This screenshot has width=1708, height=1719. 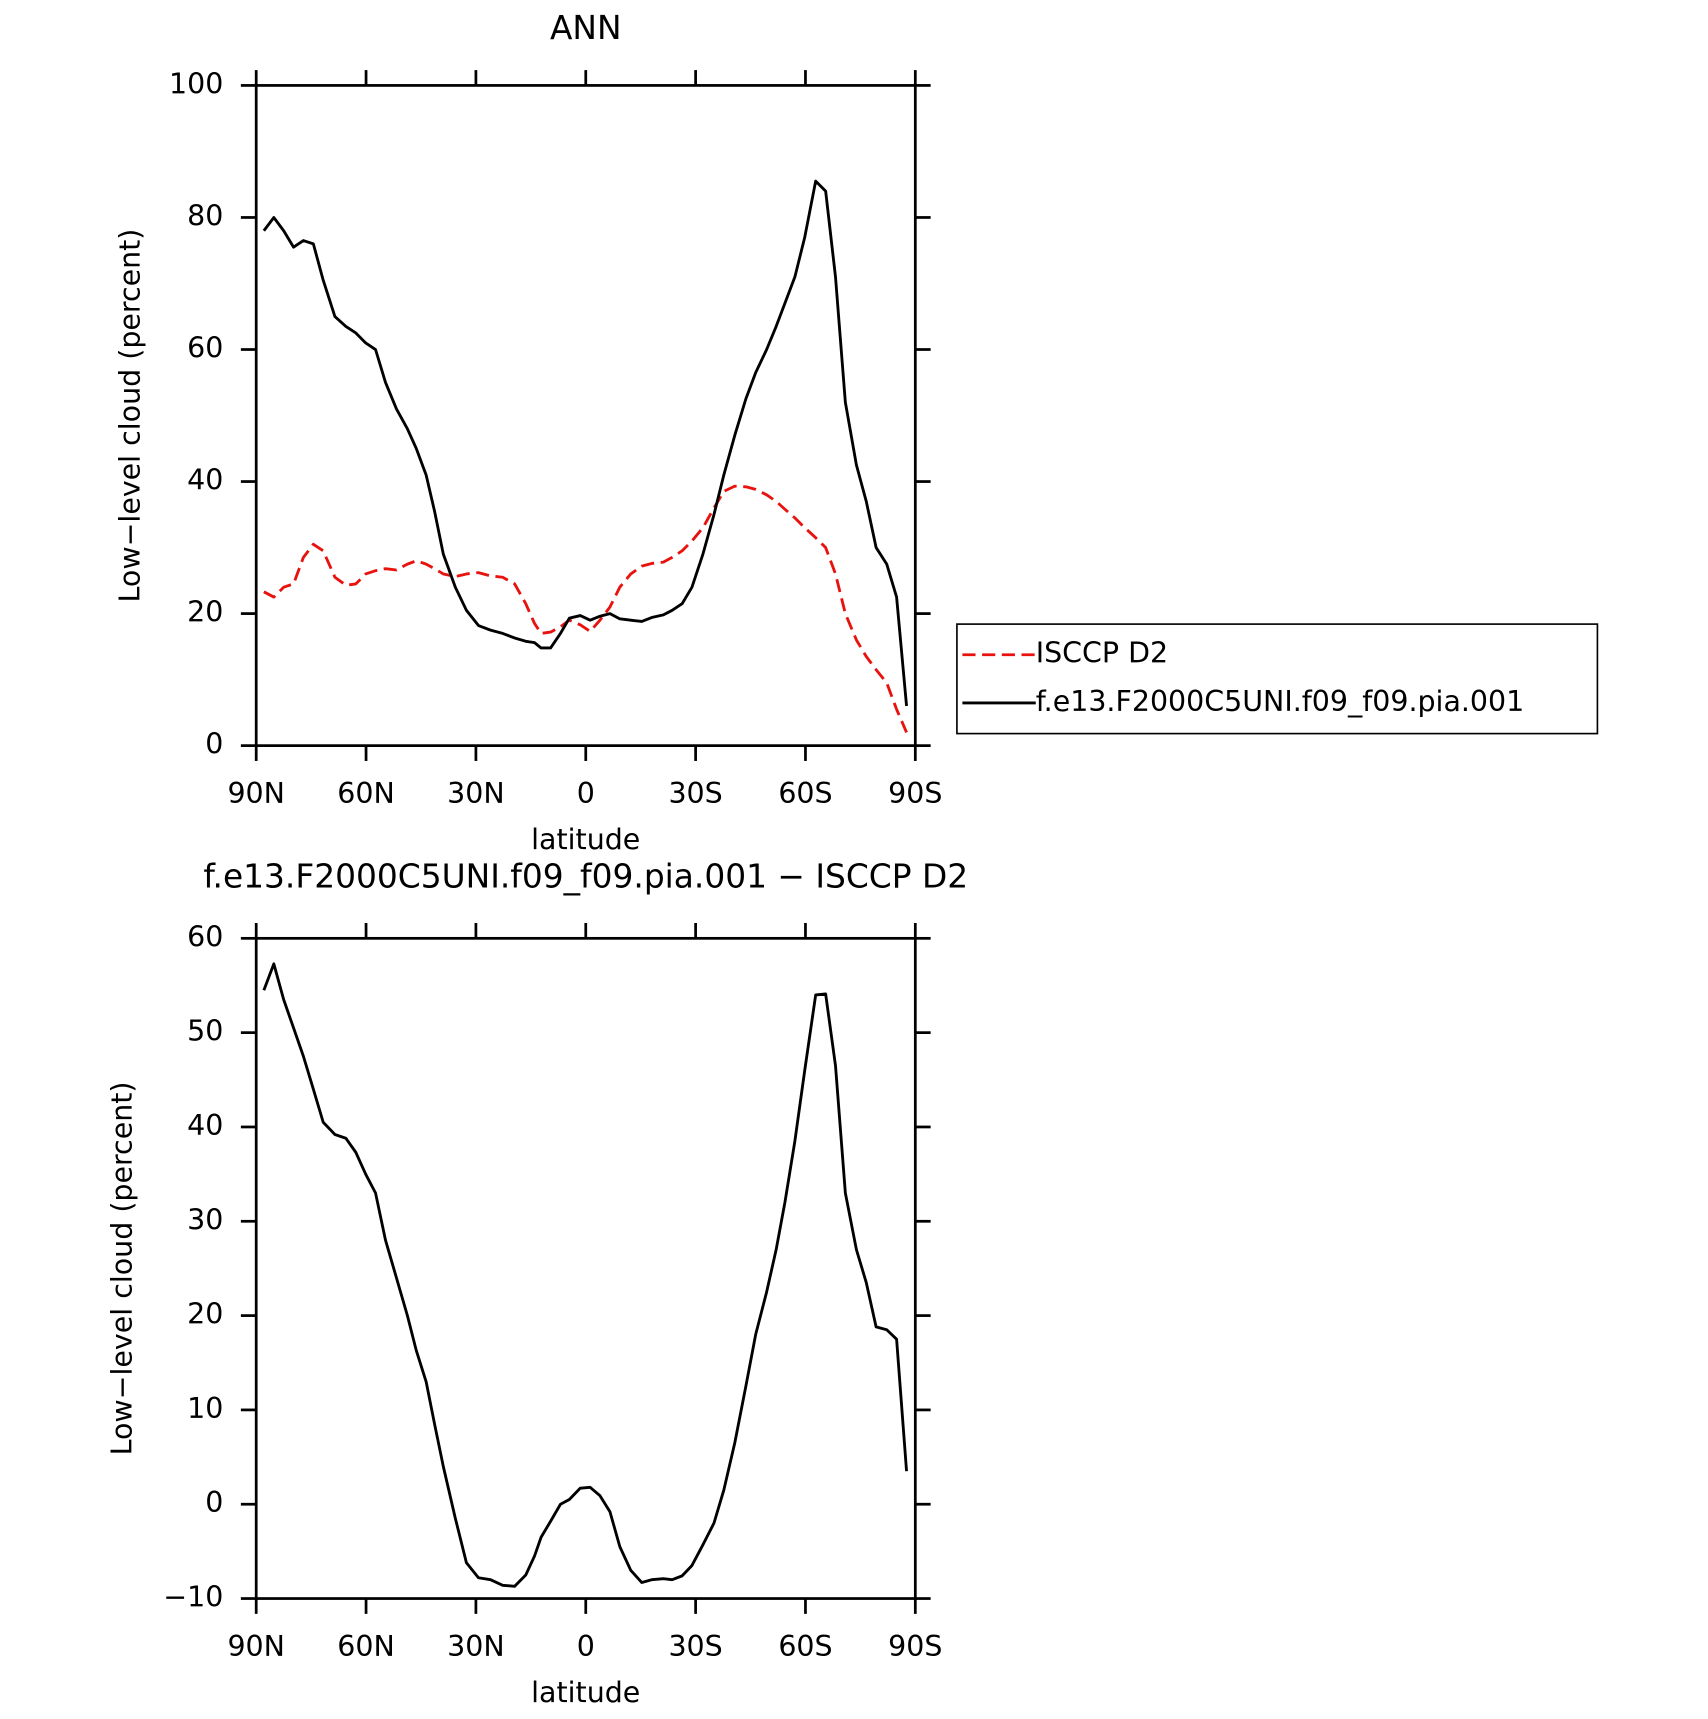 I want to click on y-tick-label: 50, so click(x=205, y=1031).